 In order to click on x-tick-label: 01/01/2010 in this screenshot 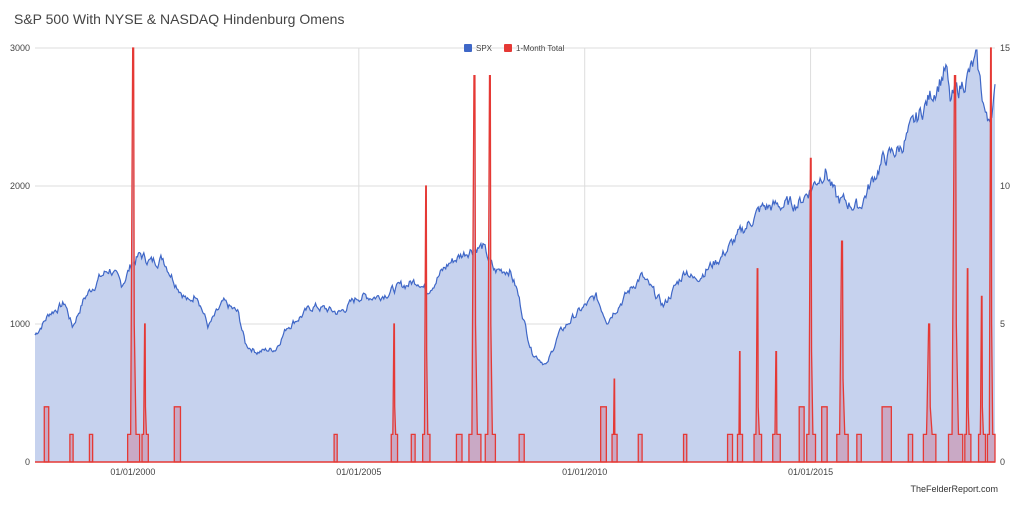, I will do `click(584, 472)`.